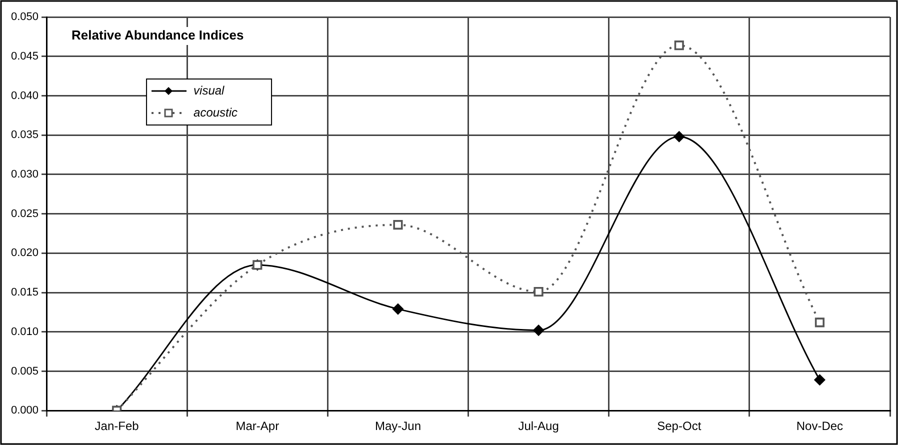 Image resolution: width=898 pixels, height=445 pixels. Describe the element at coordinates (24, 174) in the screenshot. I see `y-tick-label: 0.030` at that location.